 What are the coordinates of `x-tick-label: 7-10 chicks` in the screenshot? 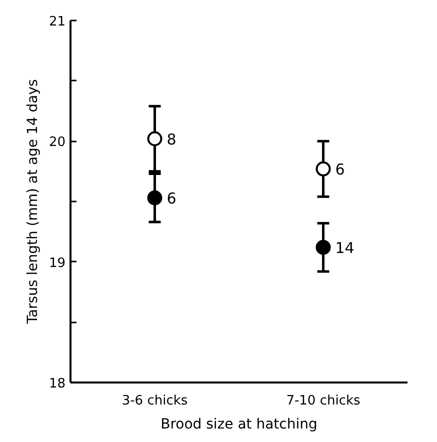 It's located at (323, 401).